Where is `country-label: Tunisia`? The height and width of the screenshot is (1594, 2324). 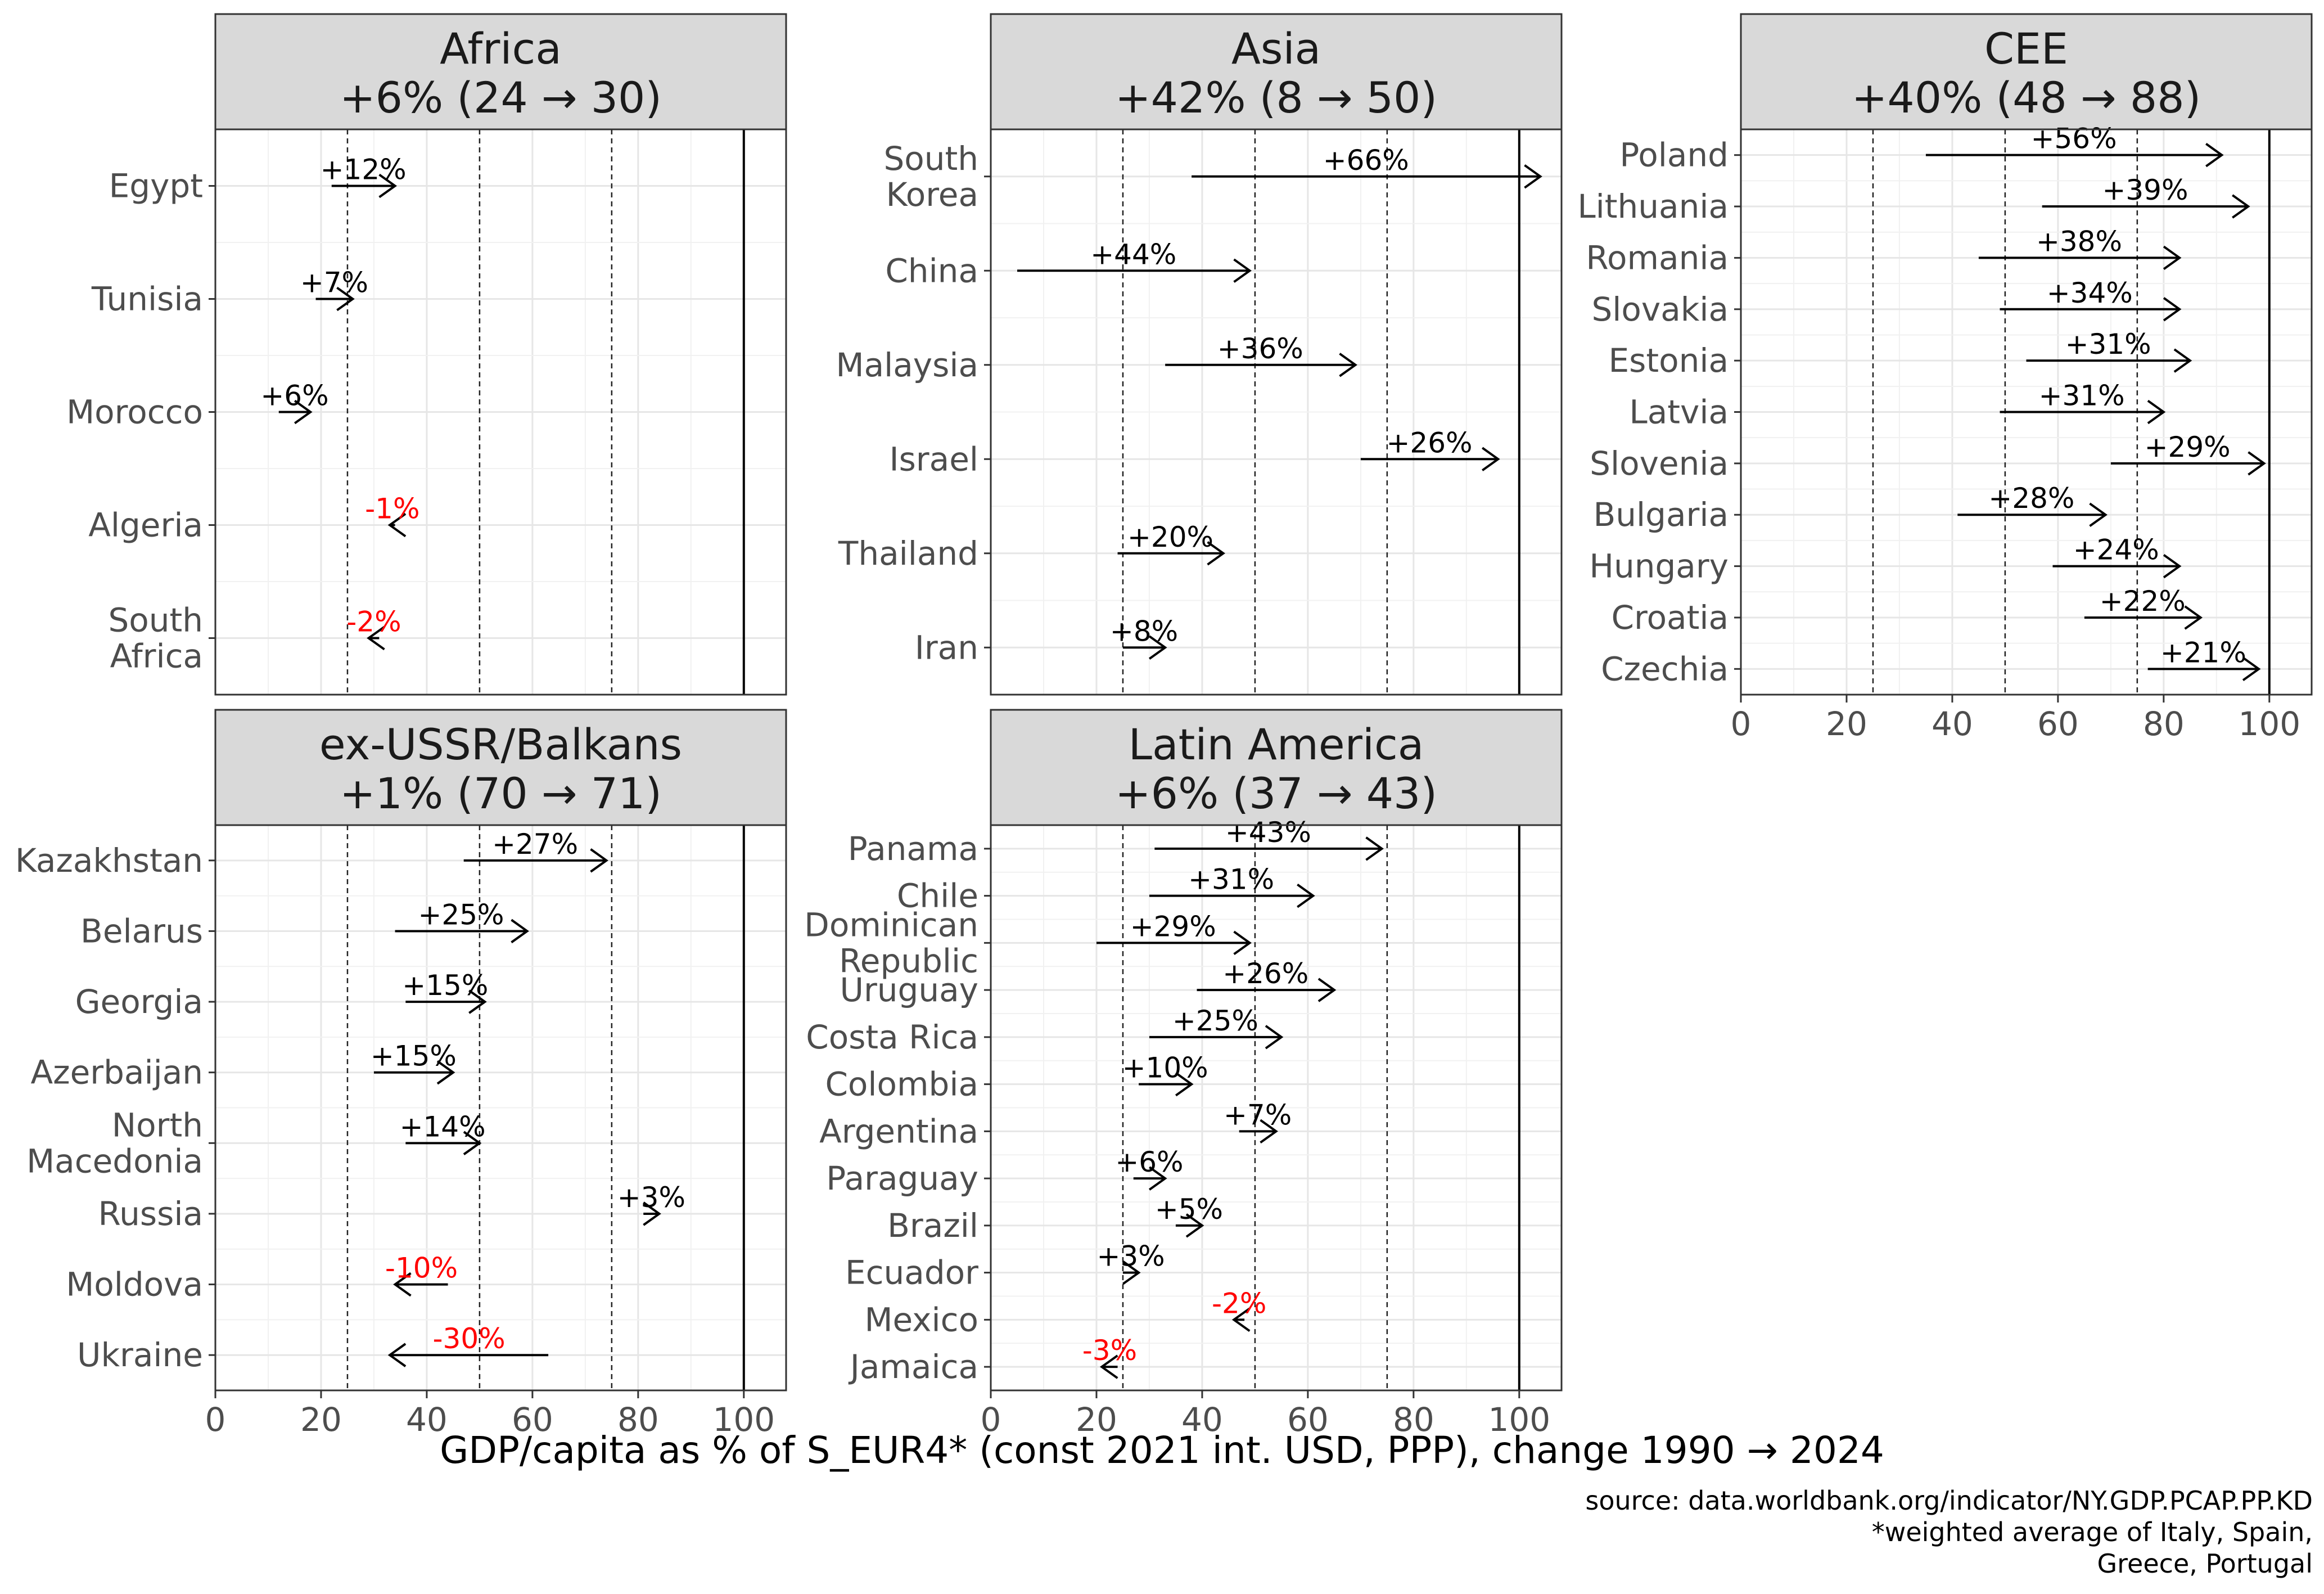
country-label: Tunisia is located at coordinates (147, 299).